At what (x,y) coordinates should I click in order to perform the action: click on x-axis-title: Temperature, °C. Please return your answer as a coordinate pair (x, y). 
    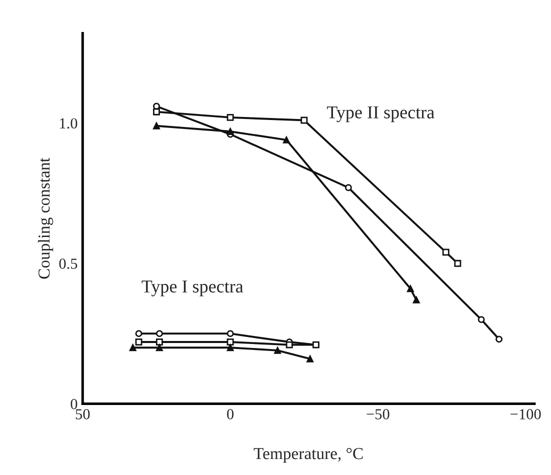
    Looking at the image, I should click on (308, 455).